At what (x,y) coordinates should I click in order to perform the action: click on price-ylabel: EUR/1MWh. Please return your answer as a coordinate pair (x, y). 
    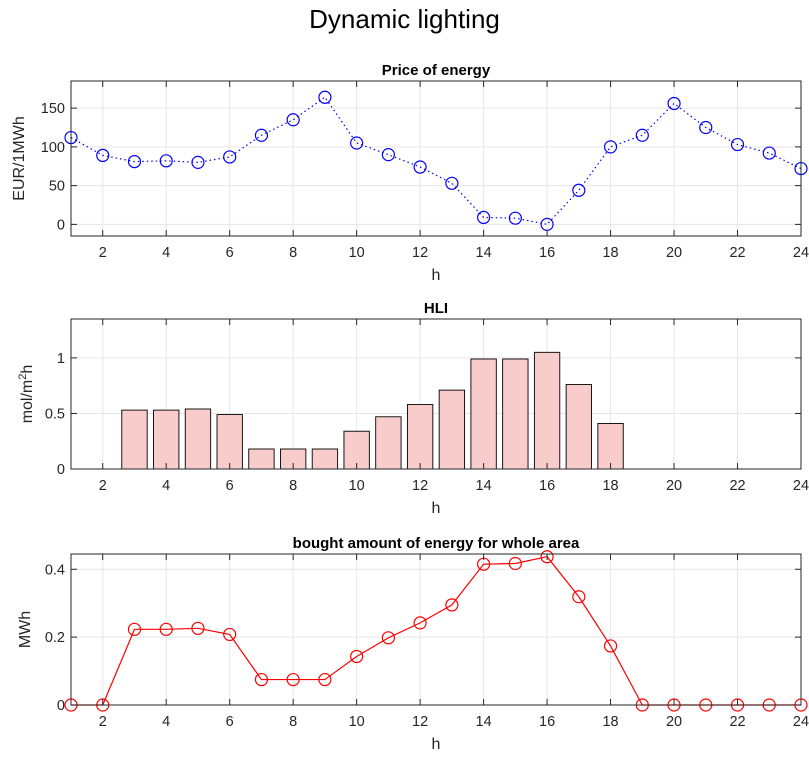
    Looking at the image, I should click on (19, 158).